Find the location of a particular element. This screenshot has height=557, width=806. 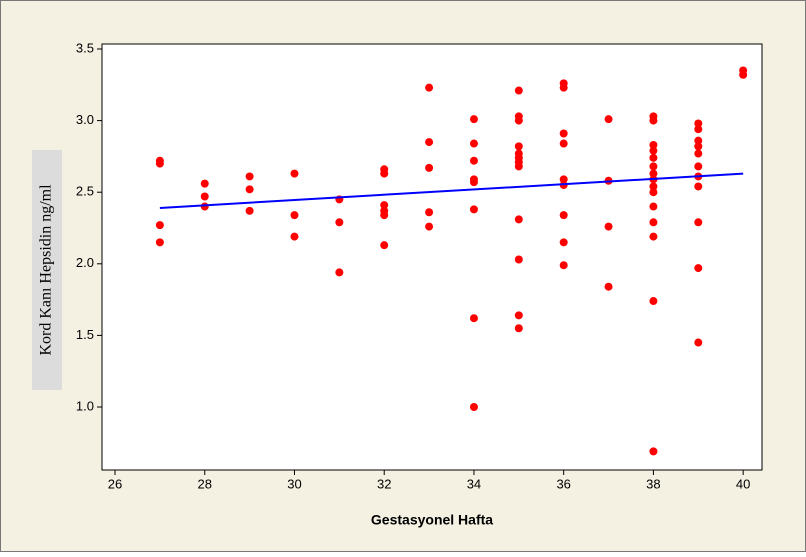

y-tick-label: 1.5 is located at coordinates (85, 334).